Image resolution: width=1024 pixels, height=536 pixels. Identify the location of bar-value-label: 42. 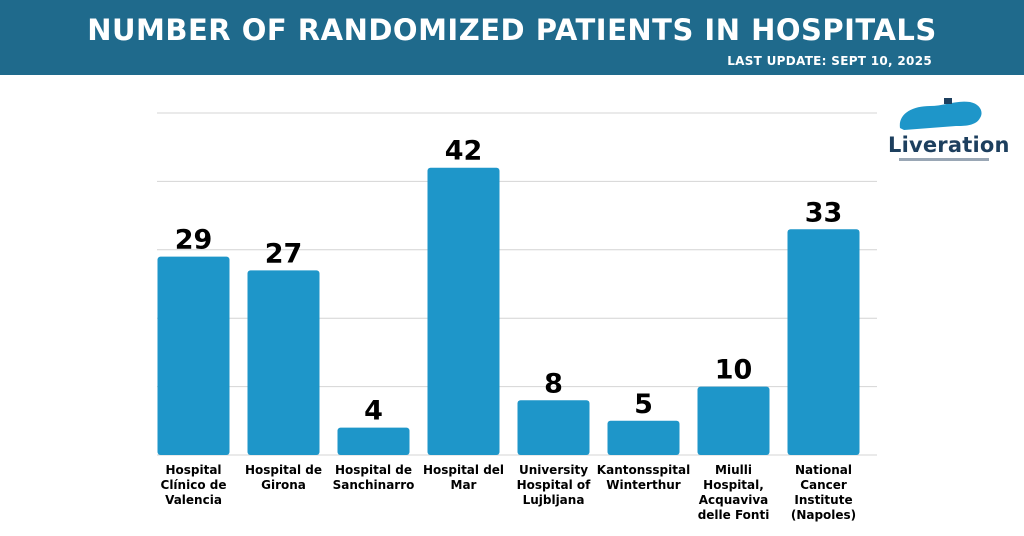
(464, 151).